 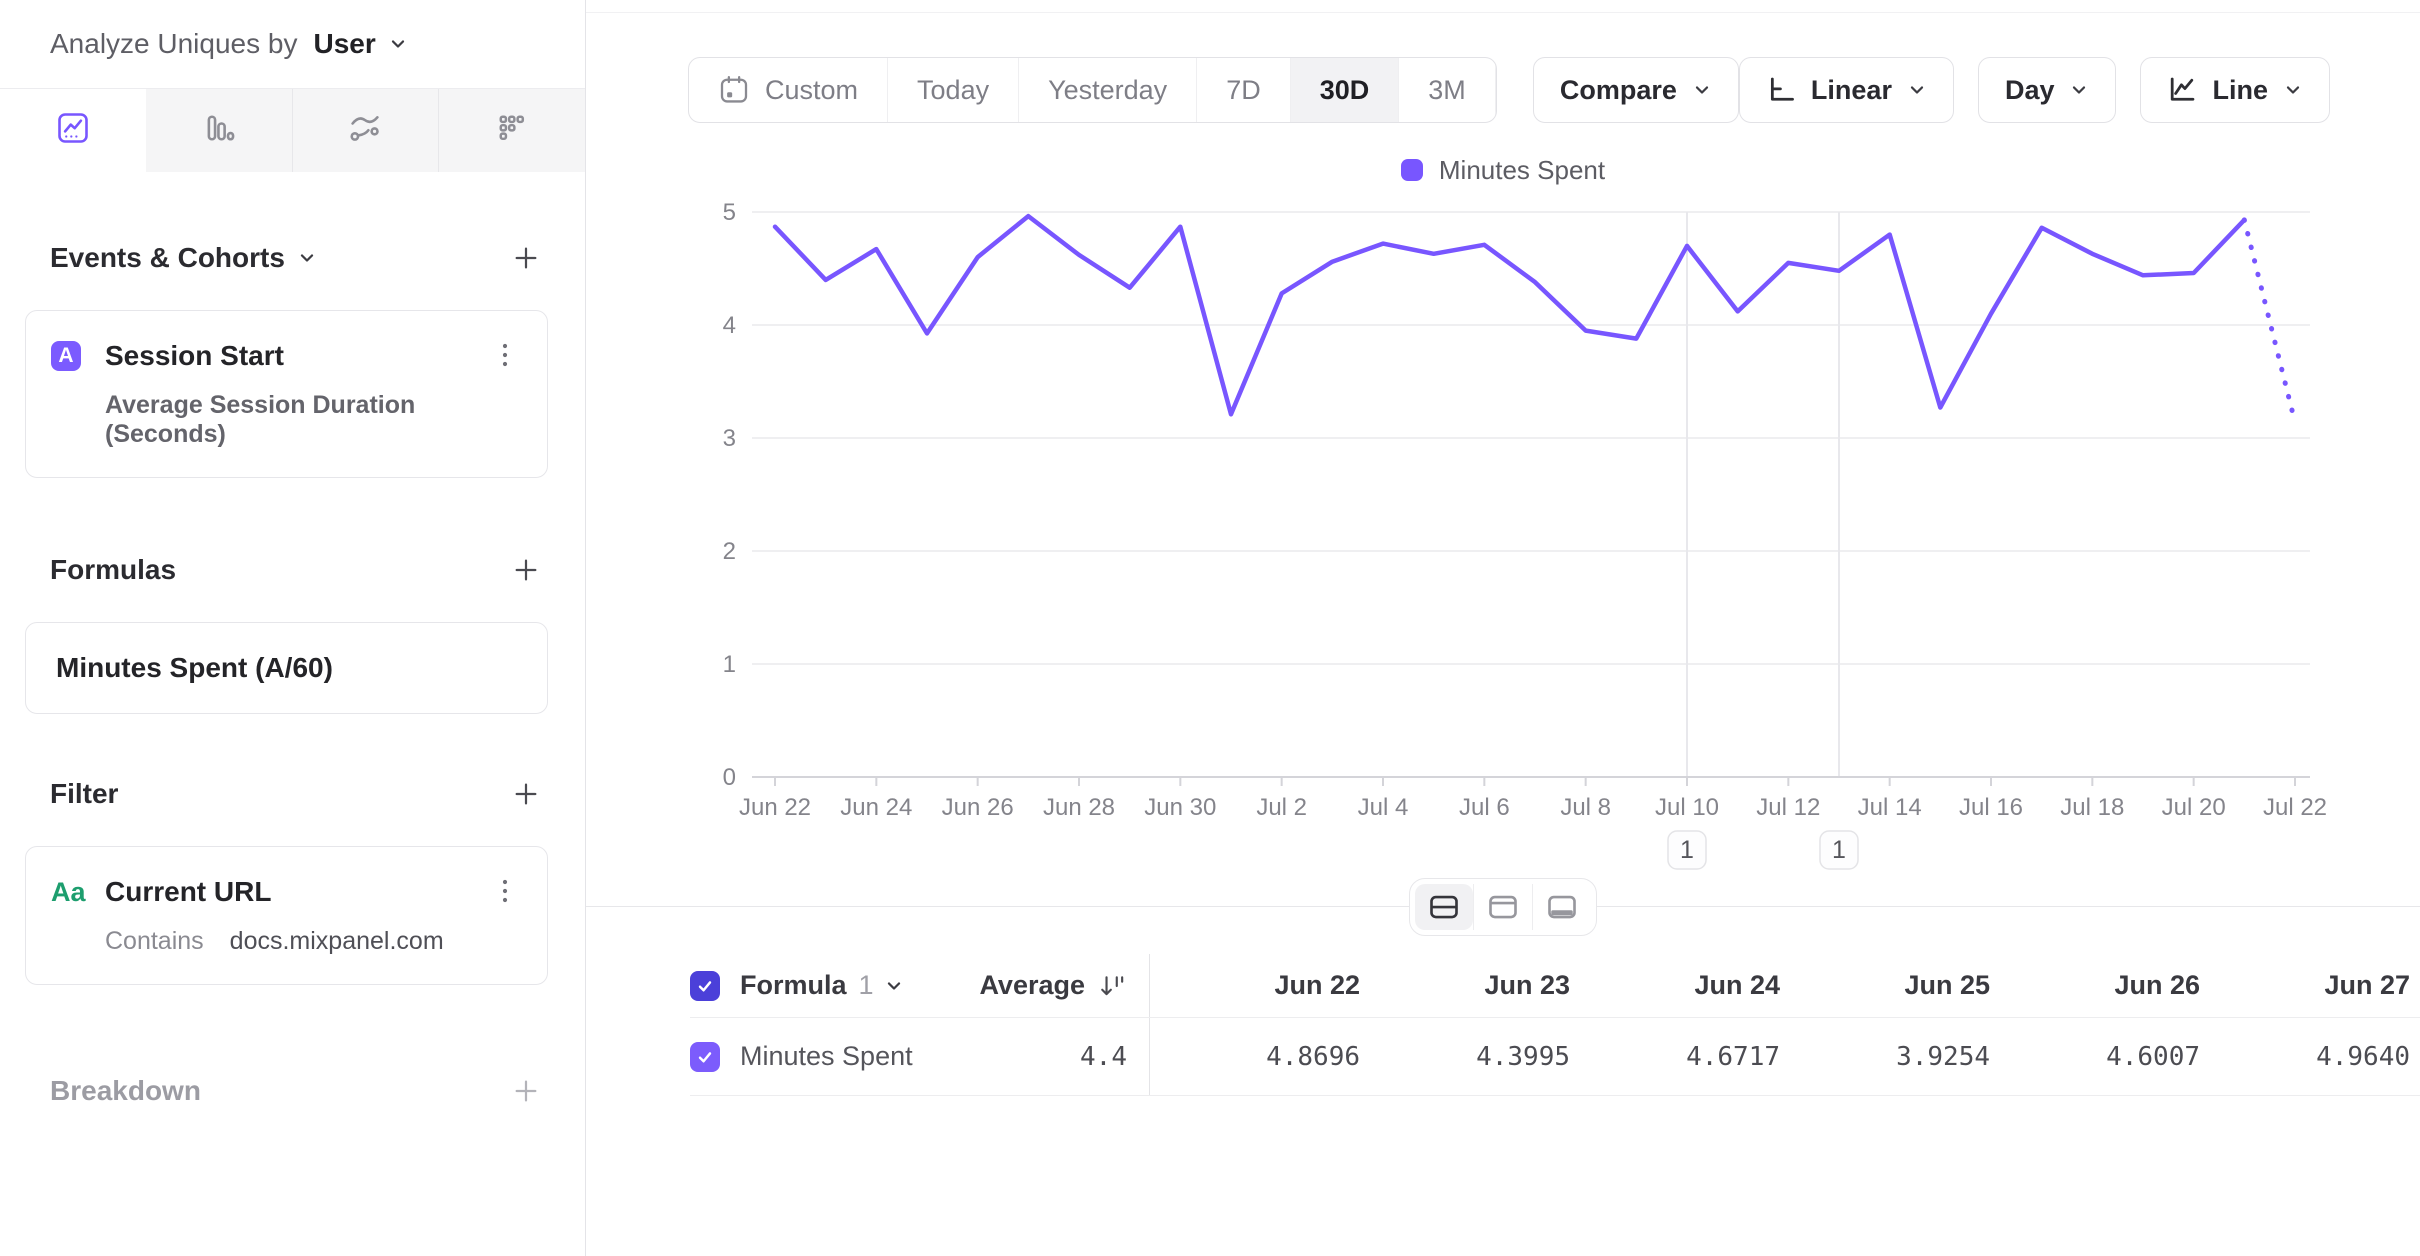 What do you see at coordinates (1991, 807) in the screenshot?
I see `x-axis-label: Jul 16` at bounding box center [1991, 807].